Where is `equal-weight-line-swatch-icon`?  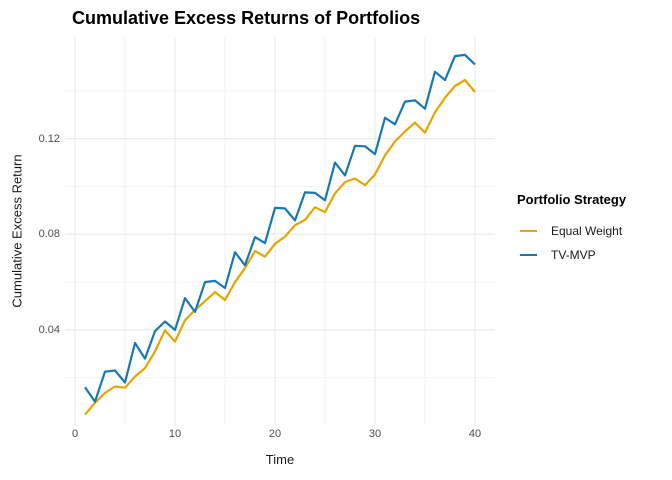 equal-weight-line-swatch-icon is located at coordinates (528, 231).